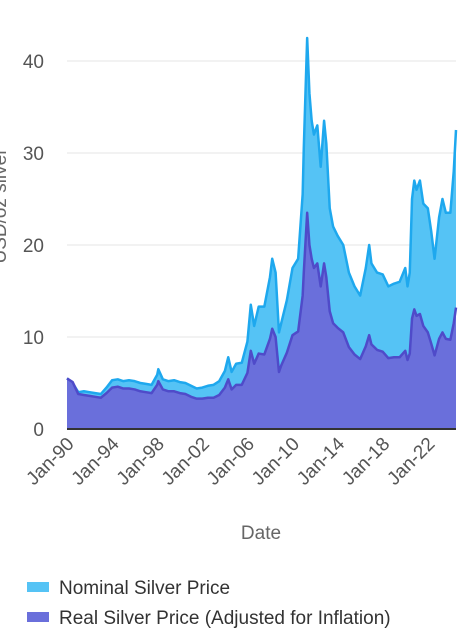 This screenshot has width=464, height=640. I want to click on y-tick-label: 0, so click(38, 430).